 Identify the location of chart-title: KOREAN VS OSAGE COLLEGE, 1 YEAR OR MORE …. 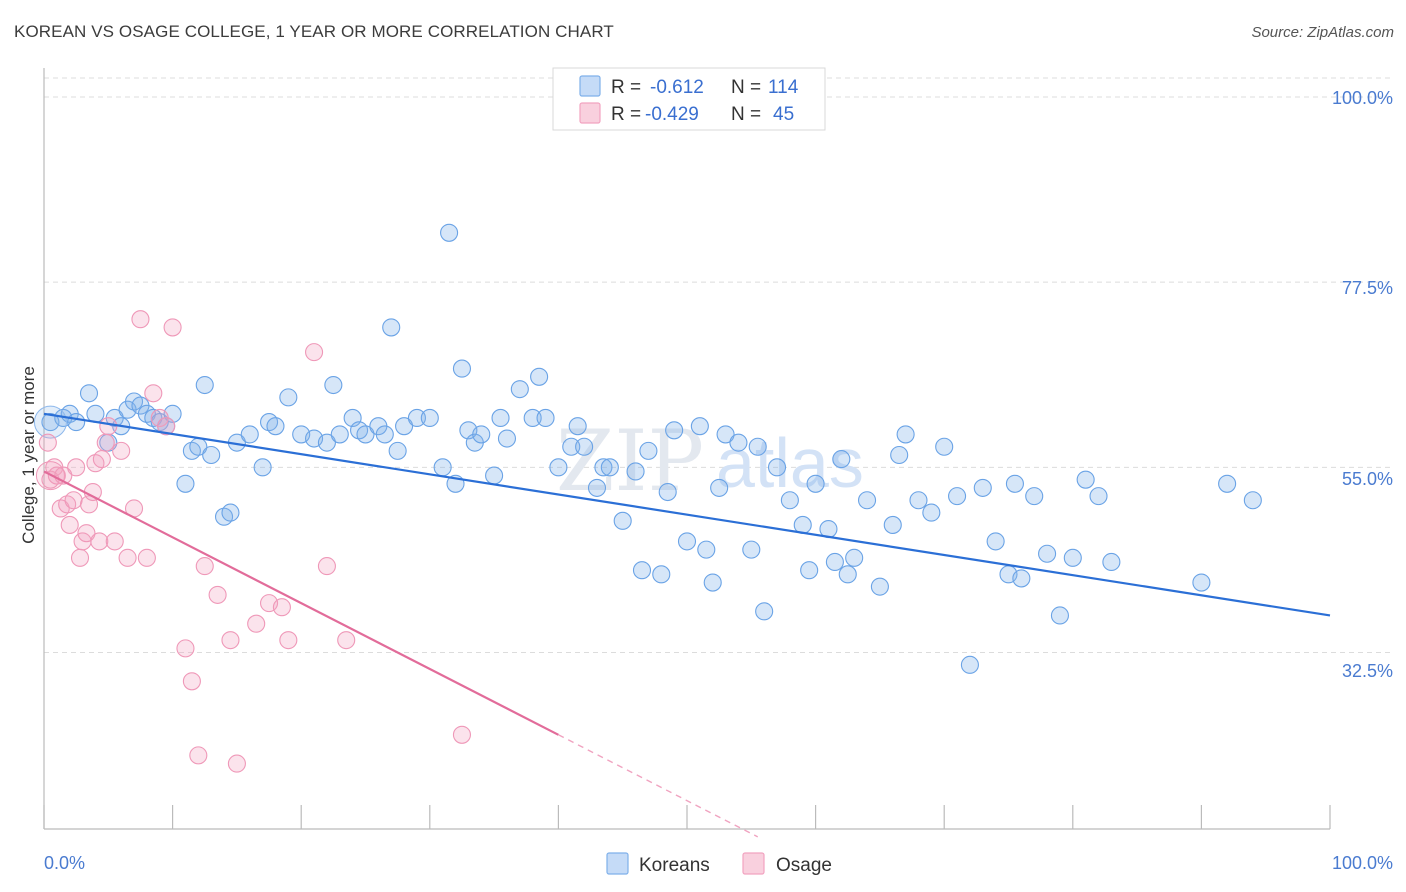
(314, 31).